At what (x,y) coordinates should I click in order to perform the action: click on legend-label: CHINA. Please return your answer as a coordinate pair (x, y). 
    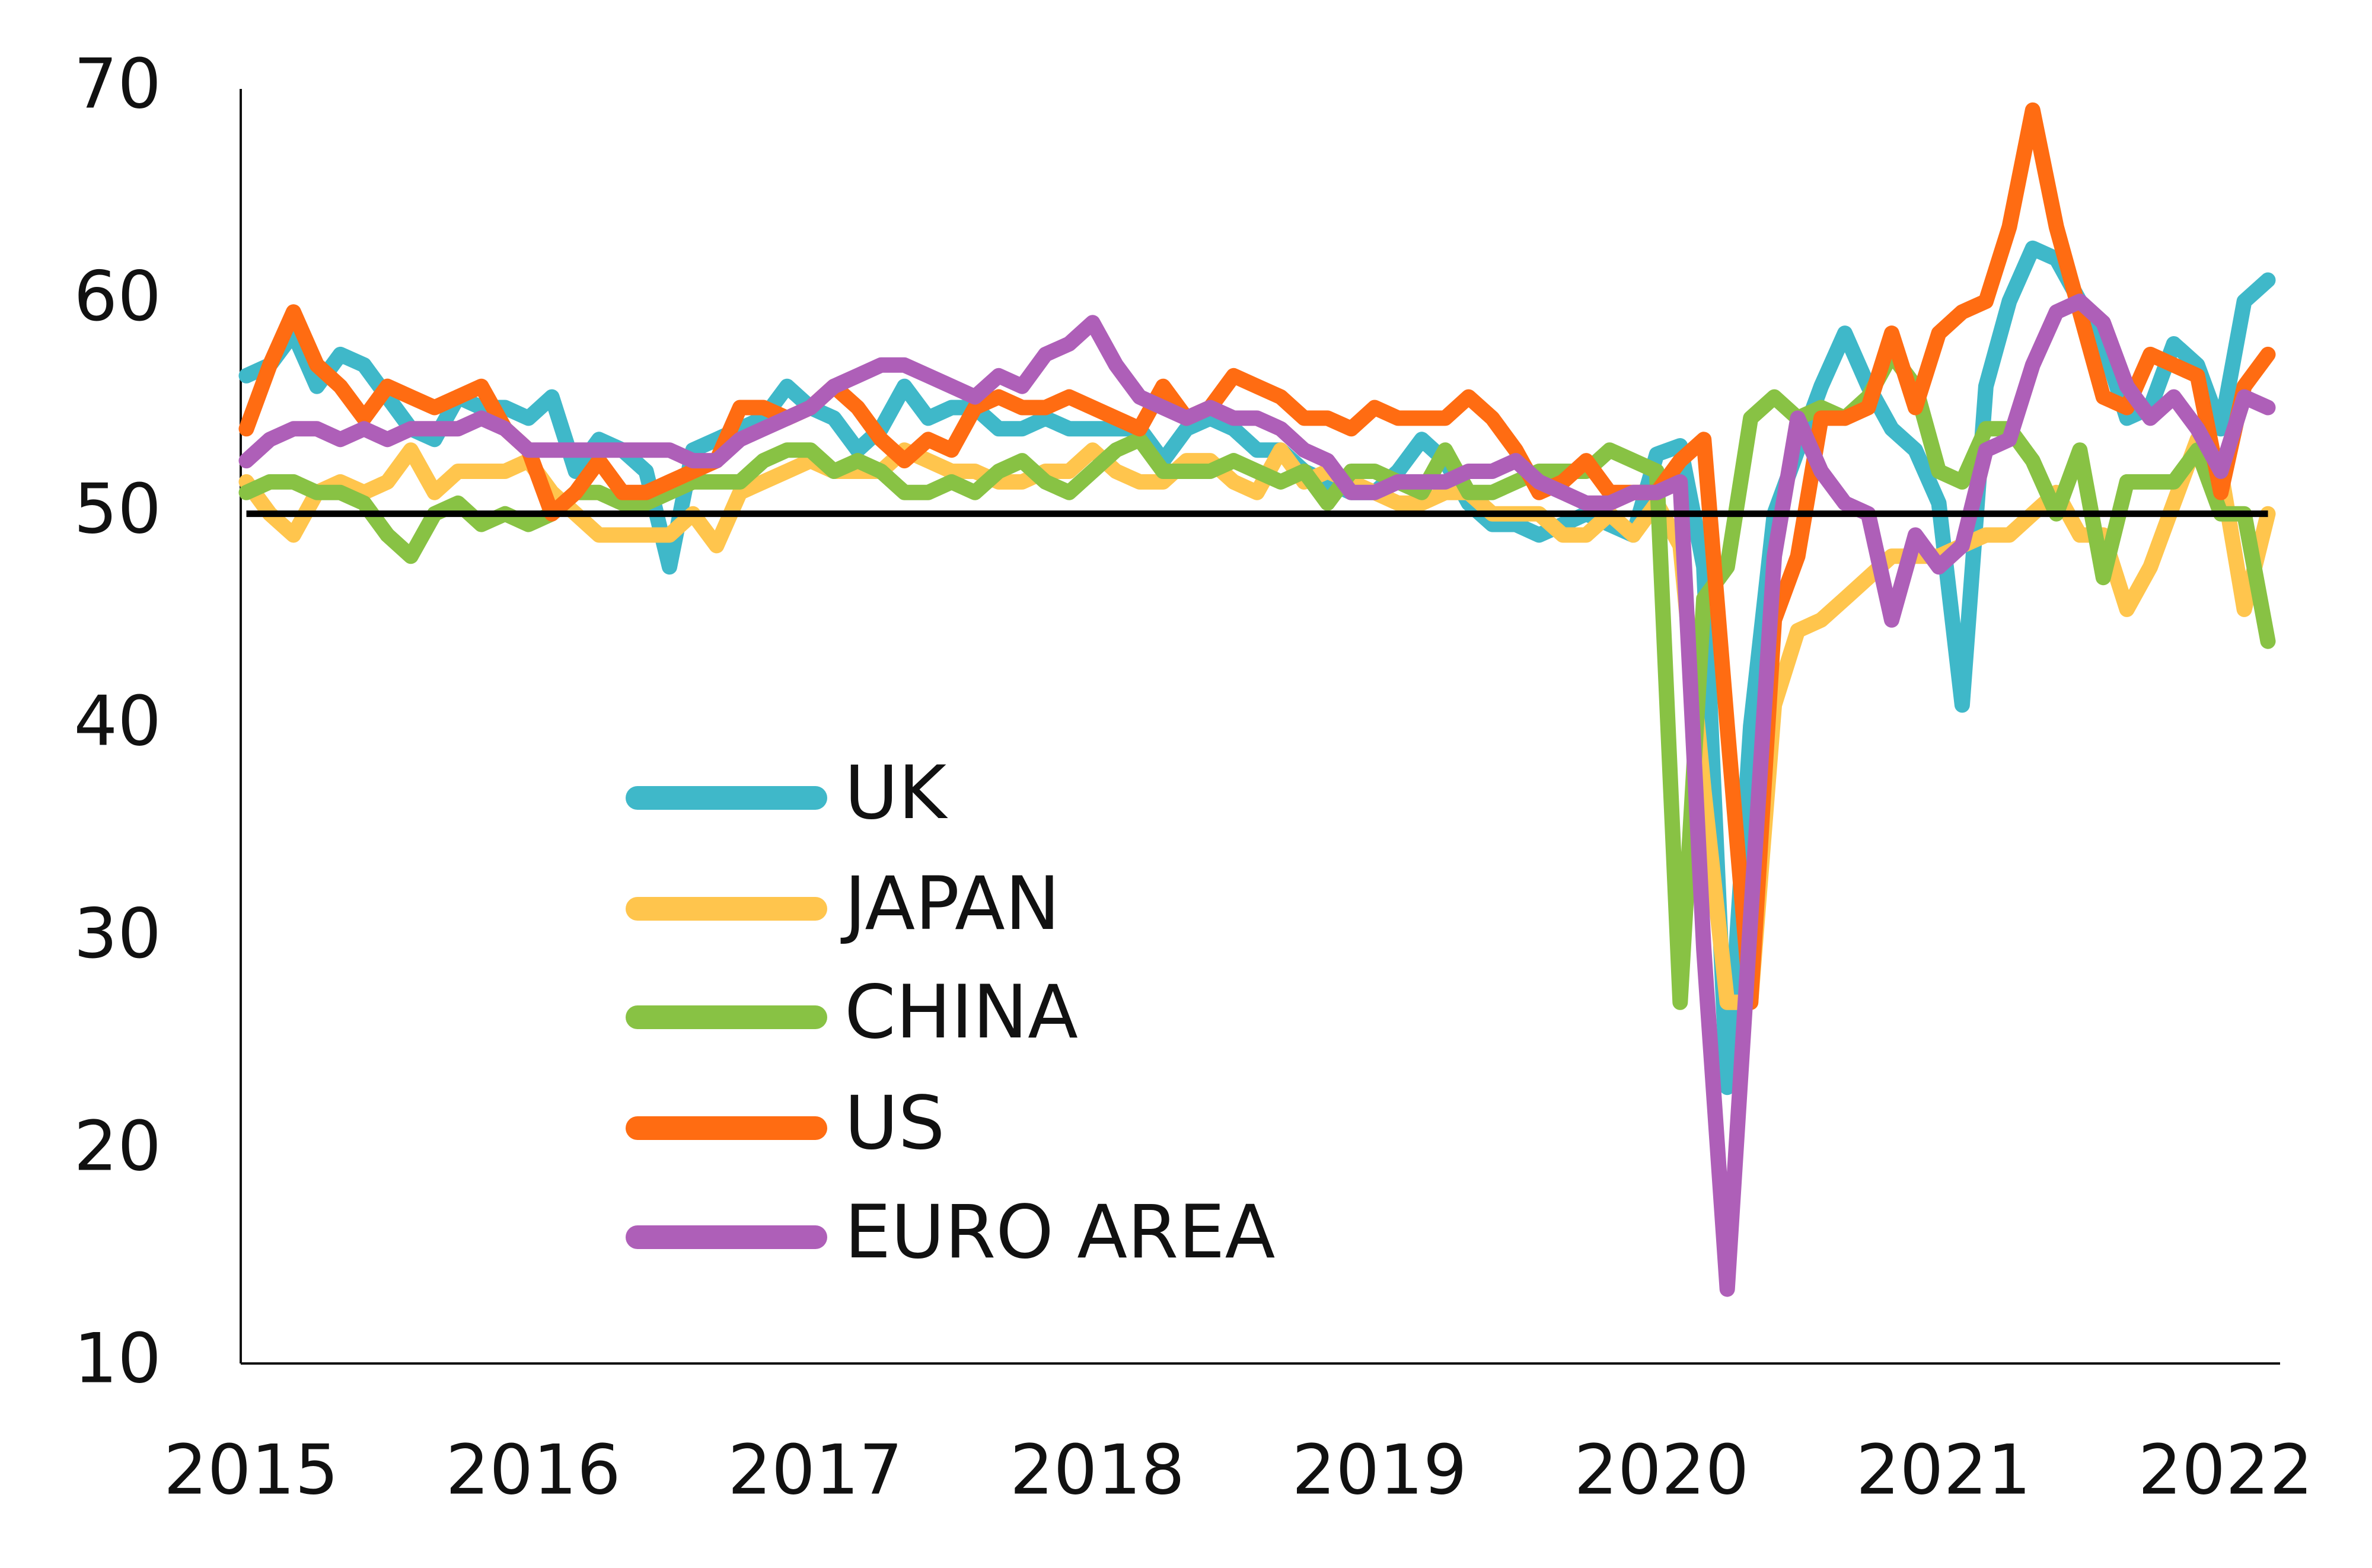
    Looking at the image, I should click on (961, 1012).